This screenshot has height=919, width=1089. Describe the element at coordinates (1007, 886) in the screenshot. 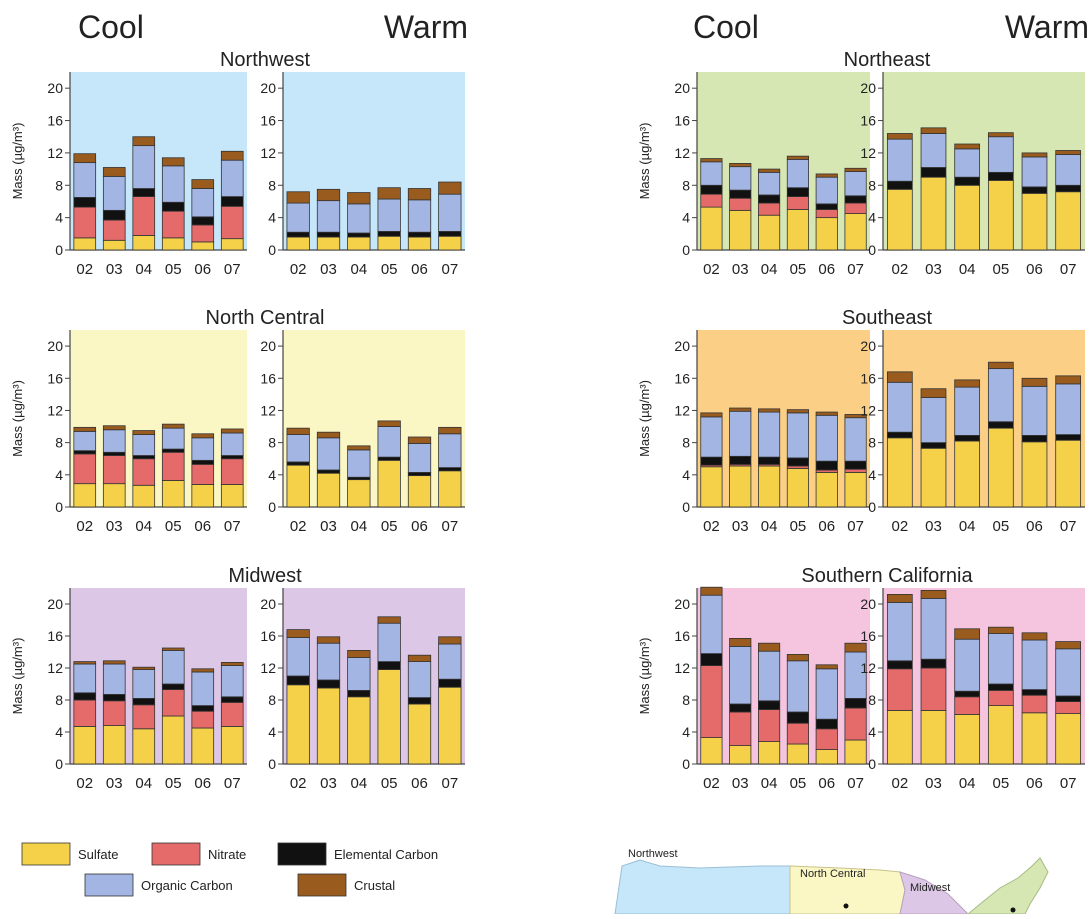

I see `map-region-northeast` at that location.